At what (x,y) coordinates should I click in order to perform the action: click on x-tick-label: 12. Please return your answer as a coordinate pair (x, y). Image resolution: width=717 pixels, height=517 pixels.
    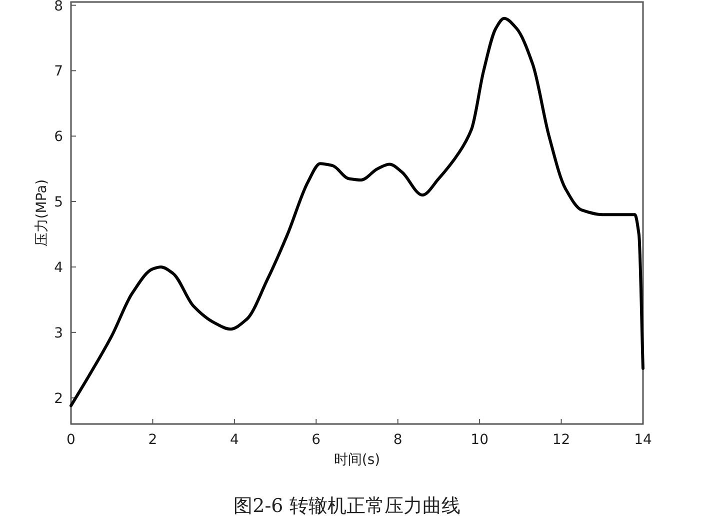
    Looking at the image, I should click on (561, 440).